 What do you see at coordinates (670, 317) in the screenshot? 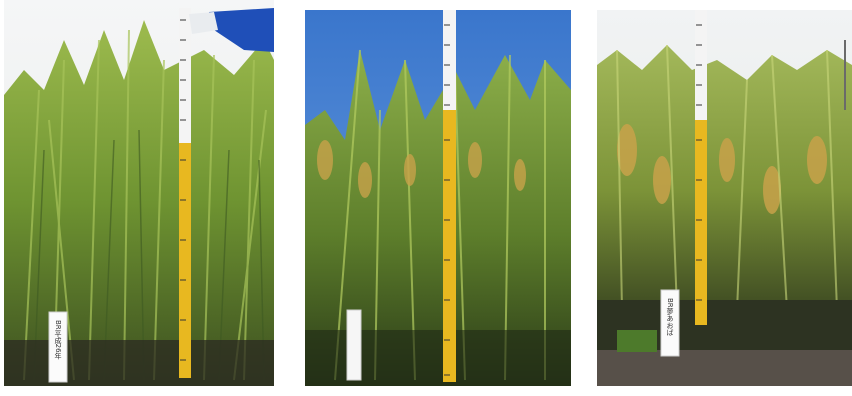
I see `stake-label: BR夢あおば` at bounding box center [670, 317].